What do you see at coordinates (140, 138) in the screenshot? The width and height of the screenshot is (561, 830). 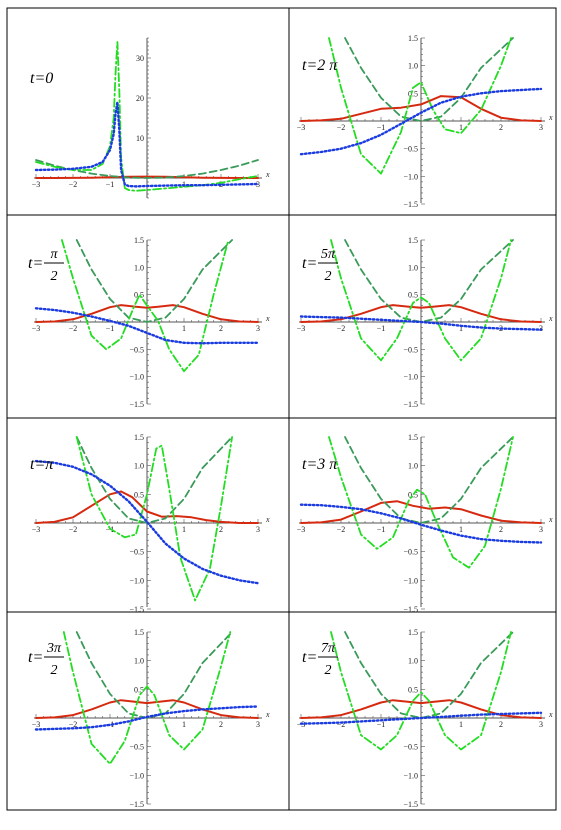 I see `y-tick-label: 10` at bounding box center [140, 138].